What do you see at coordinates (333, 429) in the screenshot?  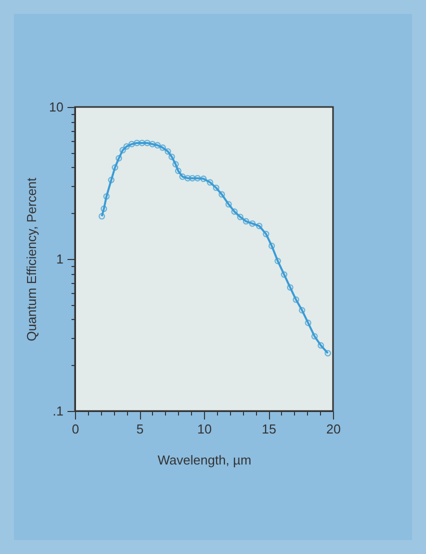 I see `x-tick-label: 20` at bounding box center [333, 429].